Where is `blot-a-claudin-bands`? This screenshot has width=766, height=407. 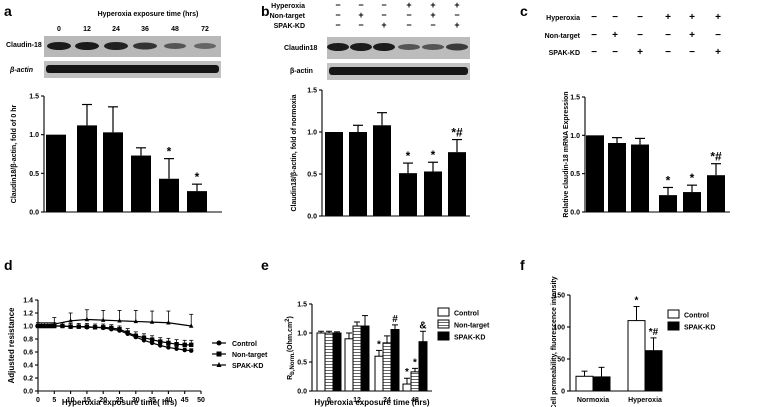
blot-a-claudin-bands is located at coordinates (131, 46).